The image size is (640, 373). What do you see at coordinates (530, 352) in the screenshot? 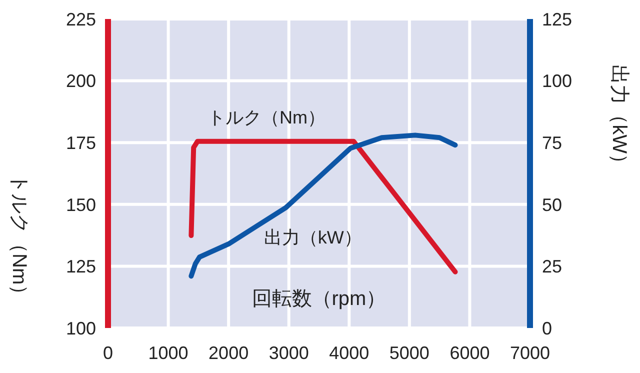
I see `x-tick-label: 7000` at bounding box center [530, 352].